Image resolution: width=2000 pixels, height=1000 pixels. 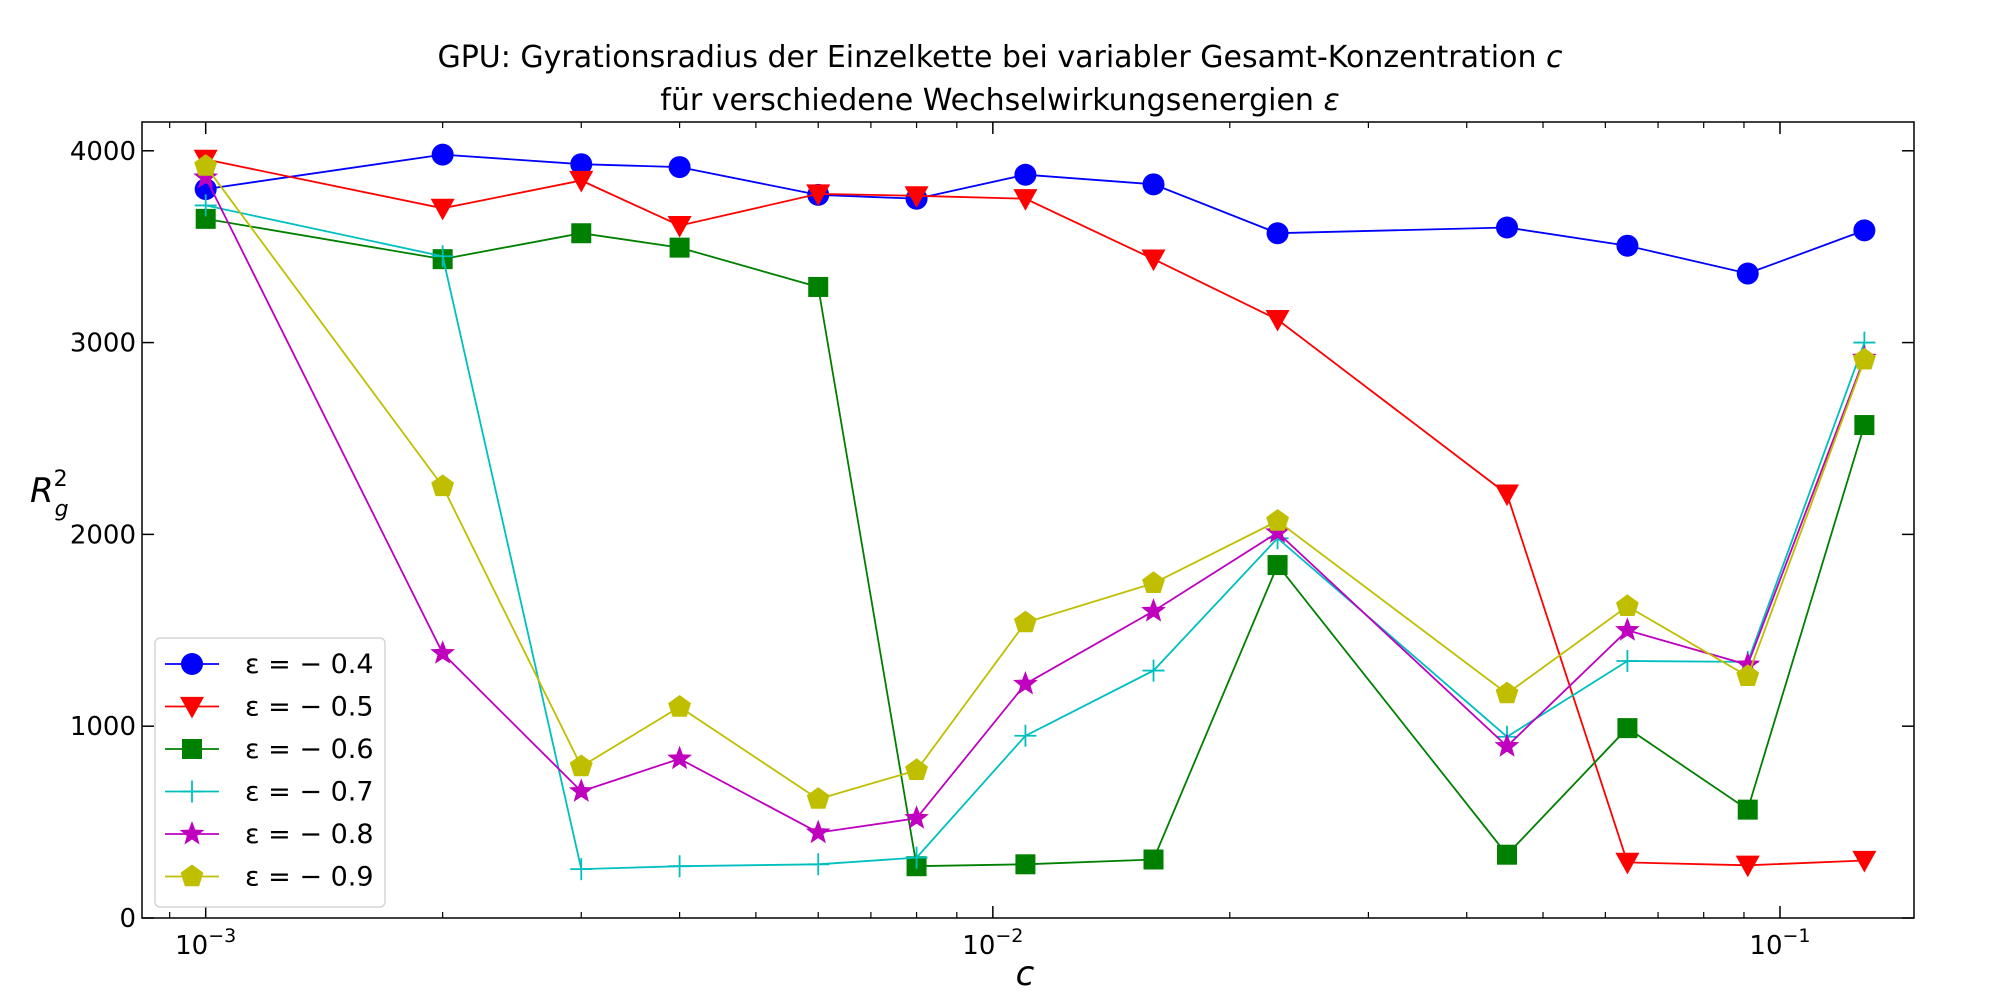 What do you see at coordinates (1332, 100) in the screenshot?
I see `chart-title-var-2: ε` at bounding box center [1332, 100].